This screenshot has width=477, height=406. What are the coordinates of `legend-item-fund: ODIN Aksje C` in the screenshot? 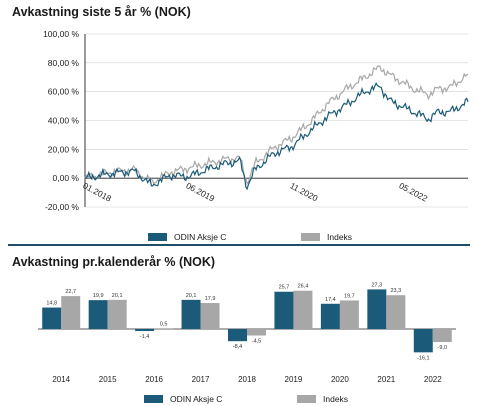 It's located at (187, 237).